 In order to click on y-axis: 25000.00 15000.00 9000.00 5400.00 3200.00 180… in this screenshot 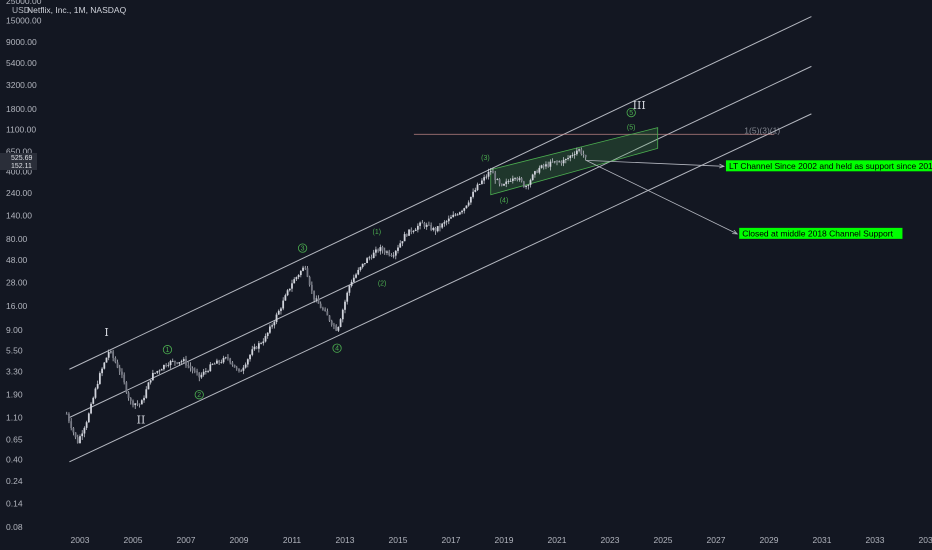, I will do `click(24, 266)`.